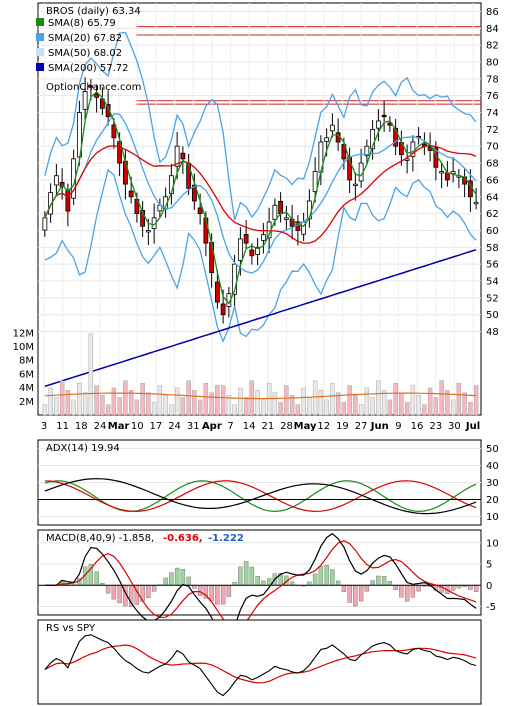 This screenshot has height=706, width=526. What do you see at coordinates (492, 483) in the screenshot?
I see `panel-y-tick-label: 30` at bounding box center [492, 483].